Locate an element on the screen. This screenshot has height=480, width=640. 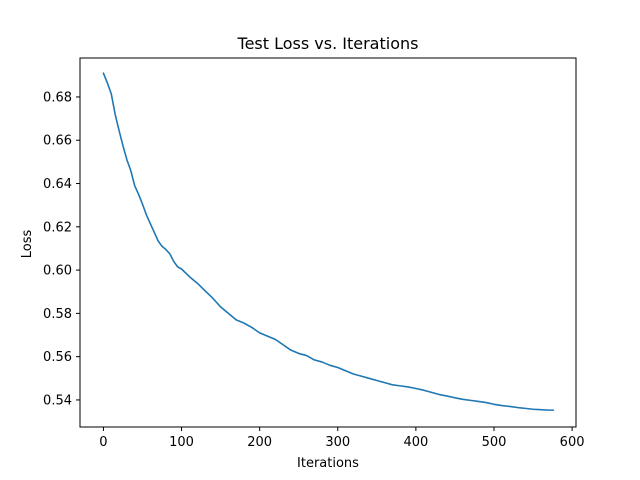
y-tick-label: 0.66 is located at coordinates (57, 141).